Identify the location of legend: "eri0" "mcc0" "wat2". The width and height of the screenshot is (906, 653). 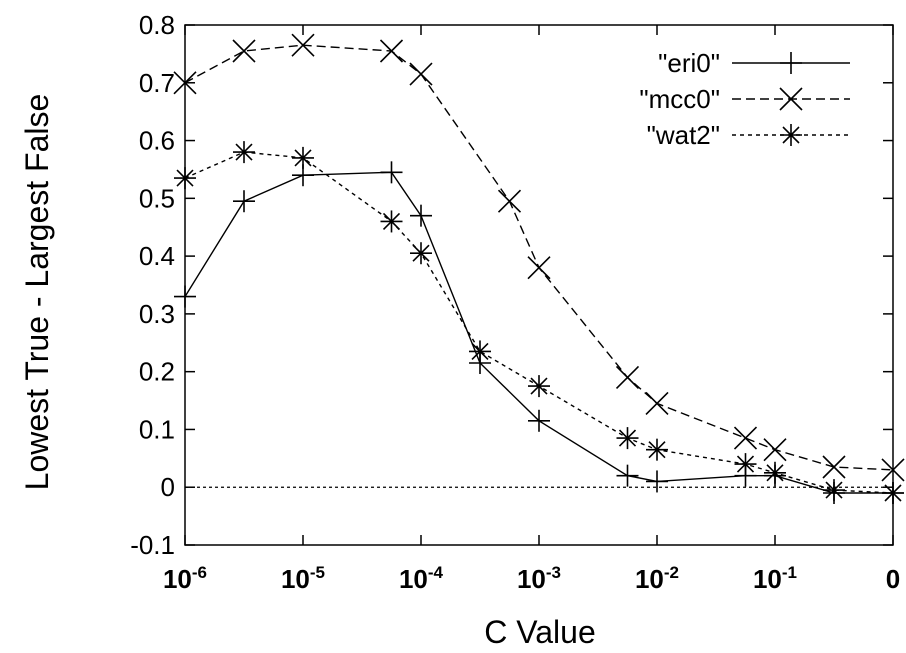
(744, 99).